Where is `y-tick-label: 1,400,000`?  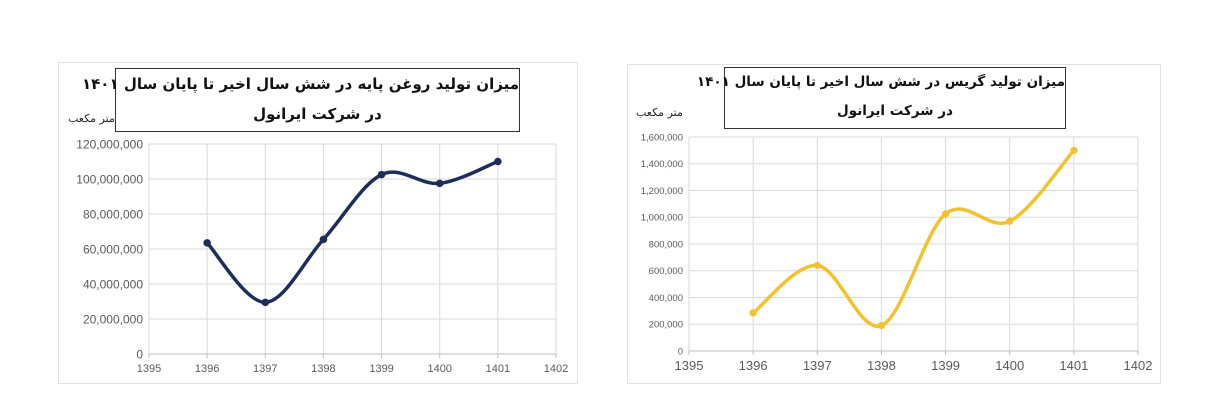 y-tick-label: 1,400,000 is located at coordinates (662, 164).